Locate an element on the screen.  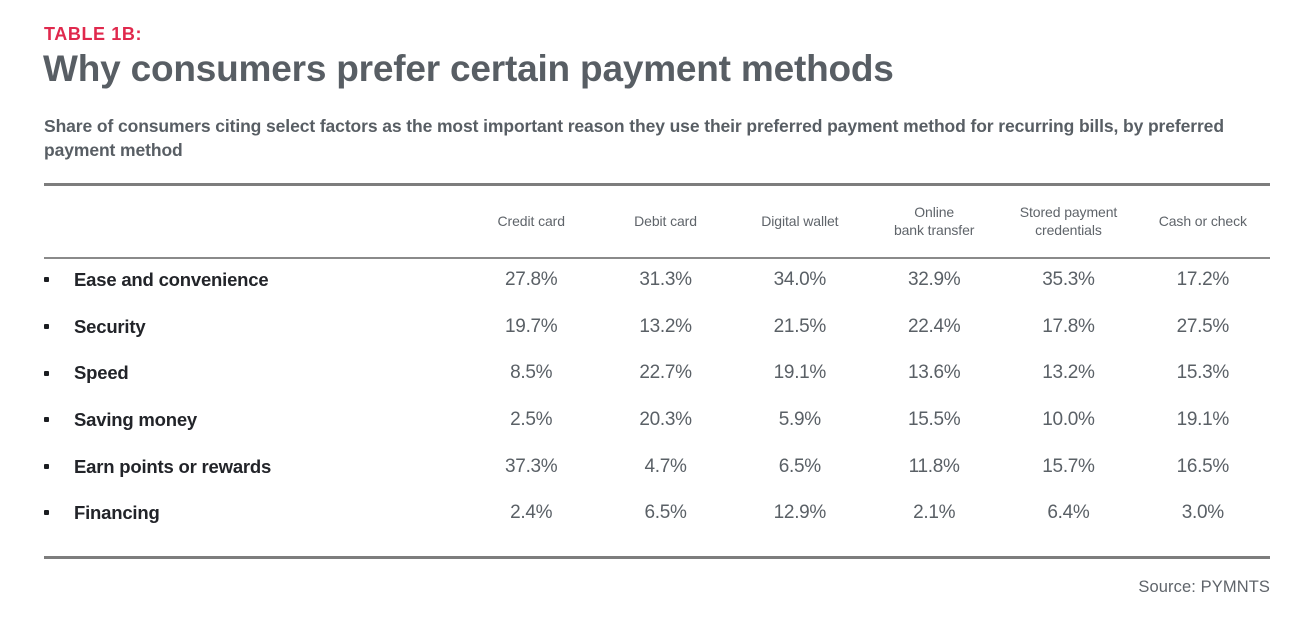
table-cell-value: 31.3% is located at coordinates (665, 280).